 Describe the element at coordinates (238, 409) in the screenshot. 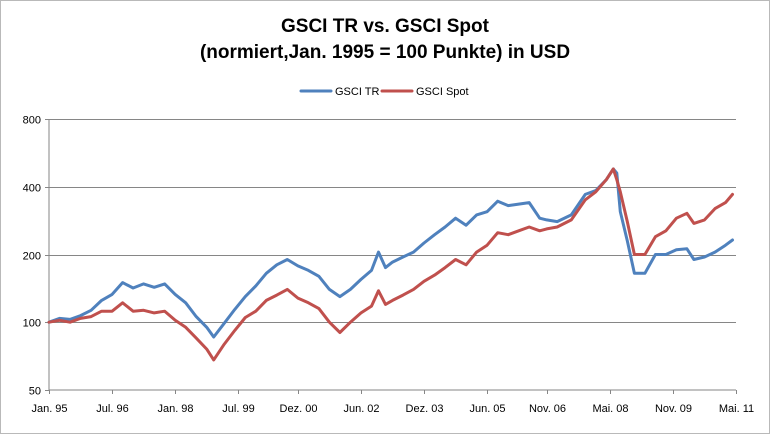

I see `x-tick-label-jul-99: Jul. 99` at that location.